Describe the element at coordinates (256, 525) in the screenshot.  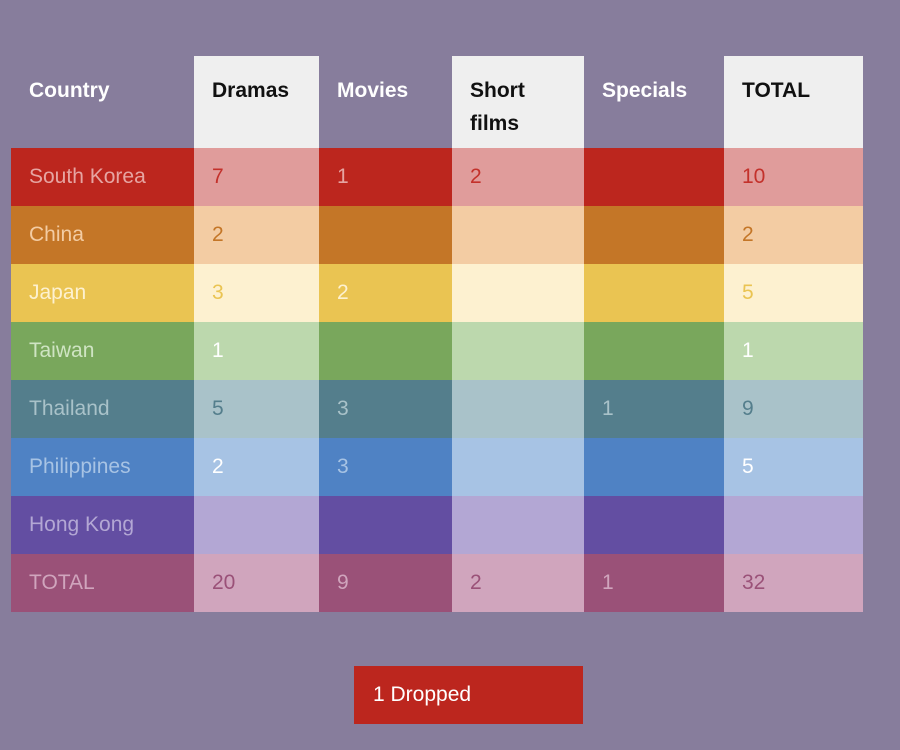
I see `cell-dramas` at that location.